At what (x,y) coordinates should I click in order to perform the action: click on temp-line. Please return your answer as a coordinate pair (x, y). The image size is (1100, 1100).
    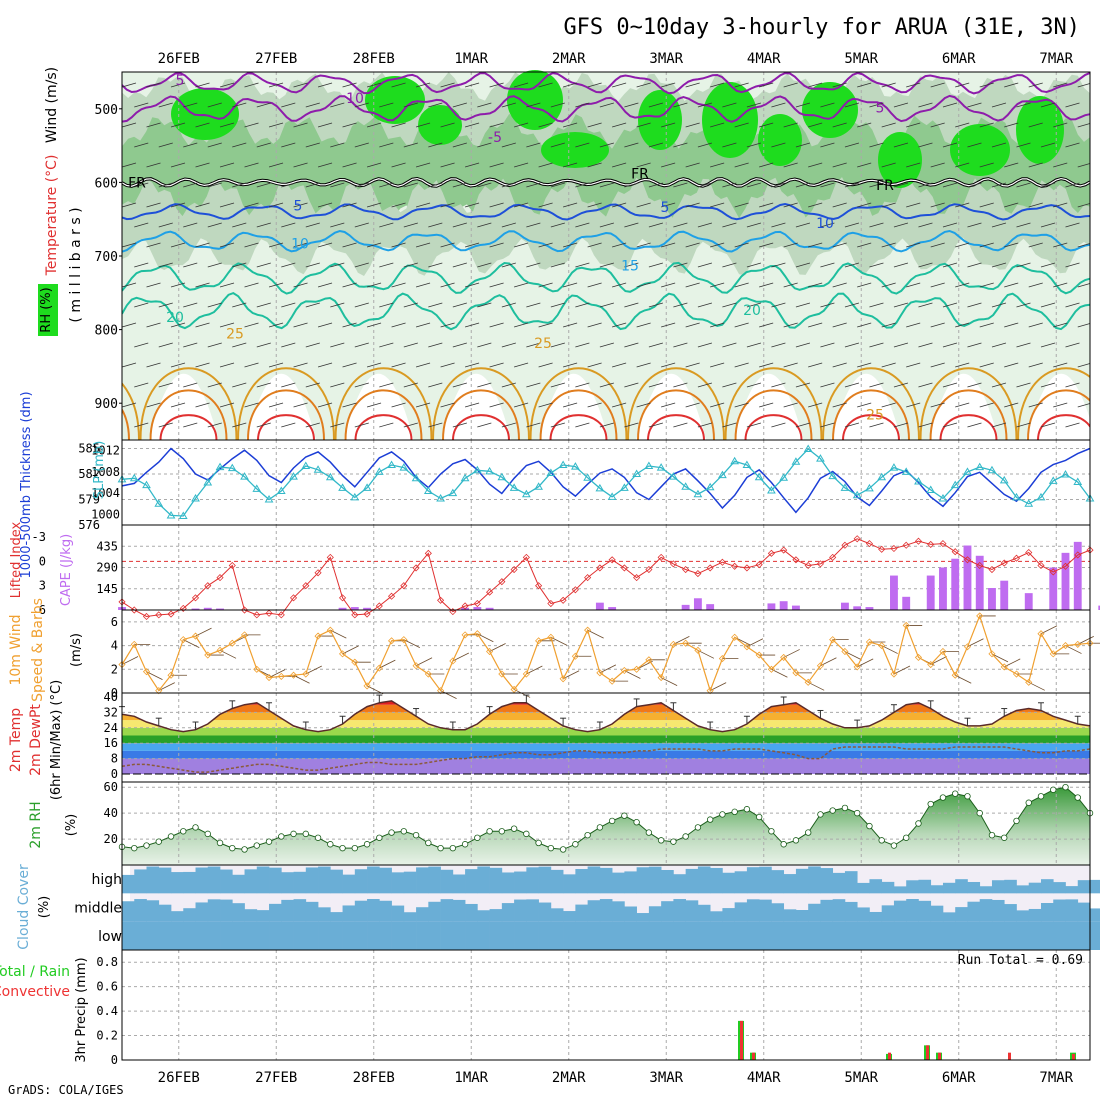
    Looking at the image, I should click on (606, 716).